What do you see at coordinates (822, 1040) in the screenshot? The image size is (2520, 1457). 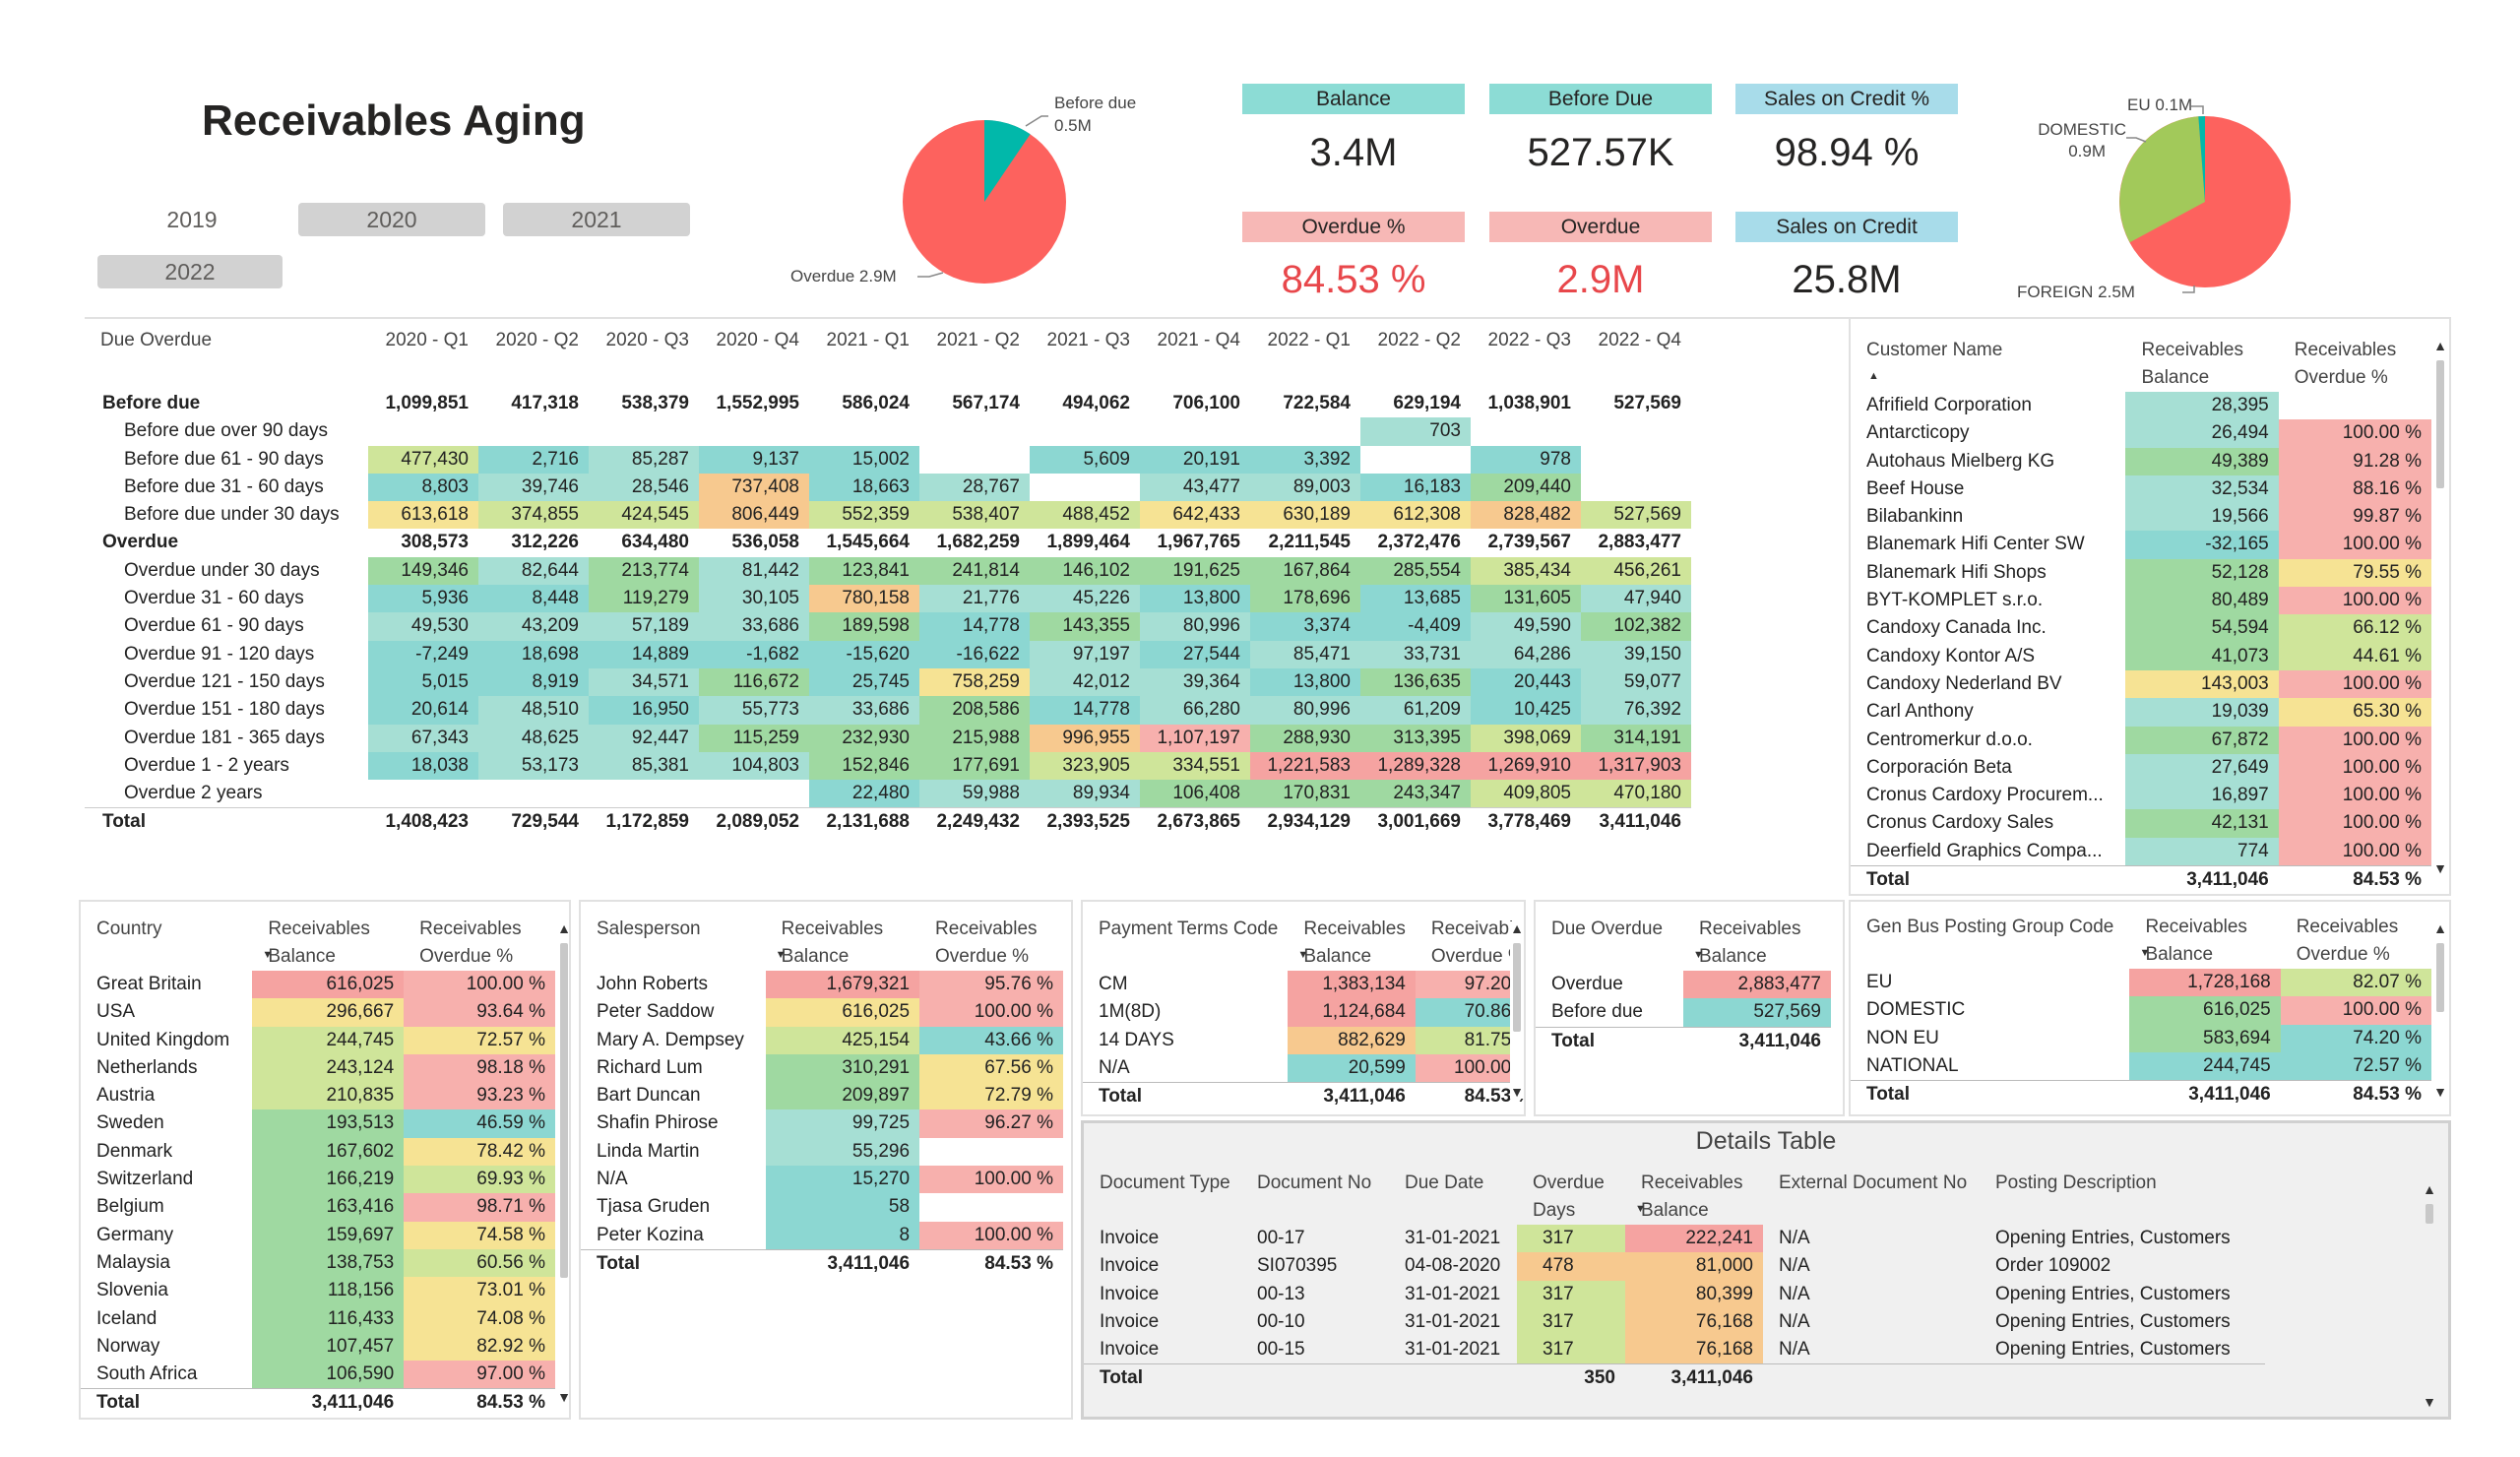 I see `salesperson-row: Mary A. Dempsey 425,154 43.66 %` at bounding box center [822, 1040].